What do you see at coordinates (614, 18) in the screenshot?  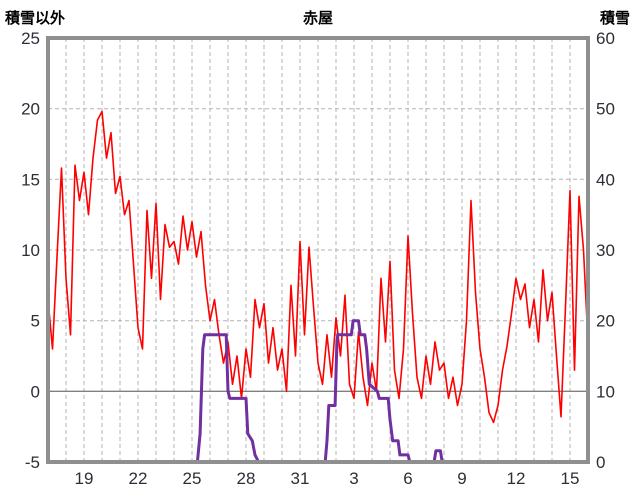 I see `right-axis-title: 積雪` at bounding box center [614, 18].